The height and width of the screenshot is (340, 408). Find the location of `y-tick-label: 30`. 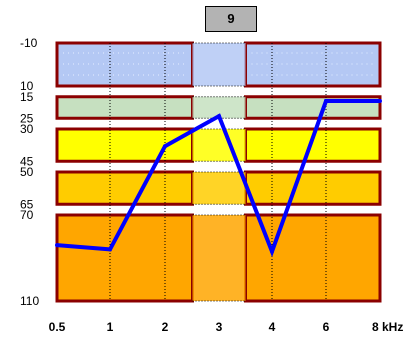

y-tick-label: 30 is located at coordinates (27, 129).